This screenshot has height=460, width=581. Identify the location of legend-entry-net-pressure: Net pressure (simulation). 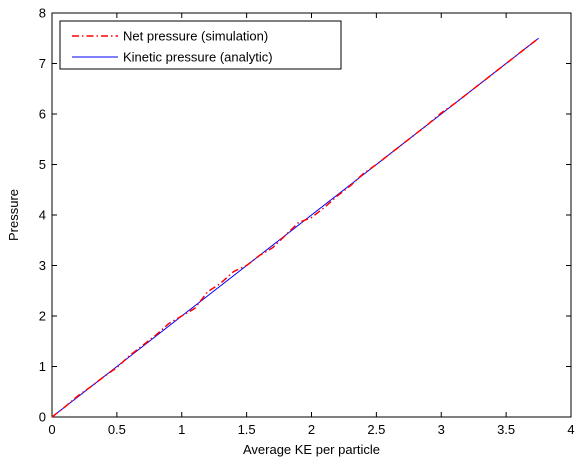
(195, 36).